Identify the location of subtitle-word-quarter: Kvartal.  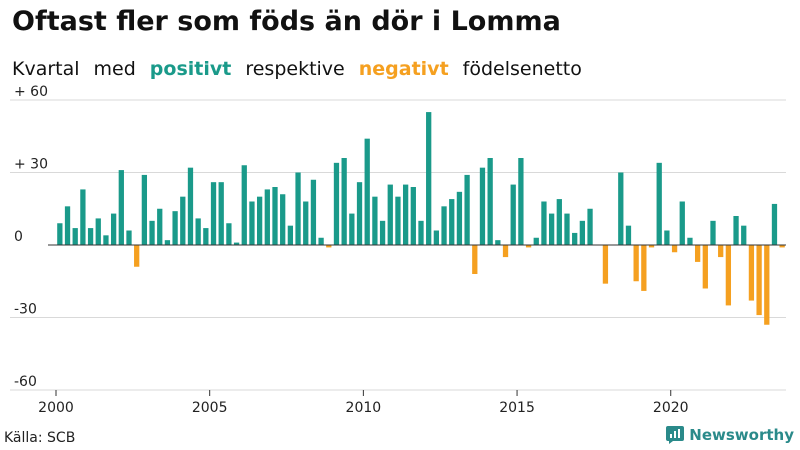
(46, 69).